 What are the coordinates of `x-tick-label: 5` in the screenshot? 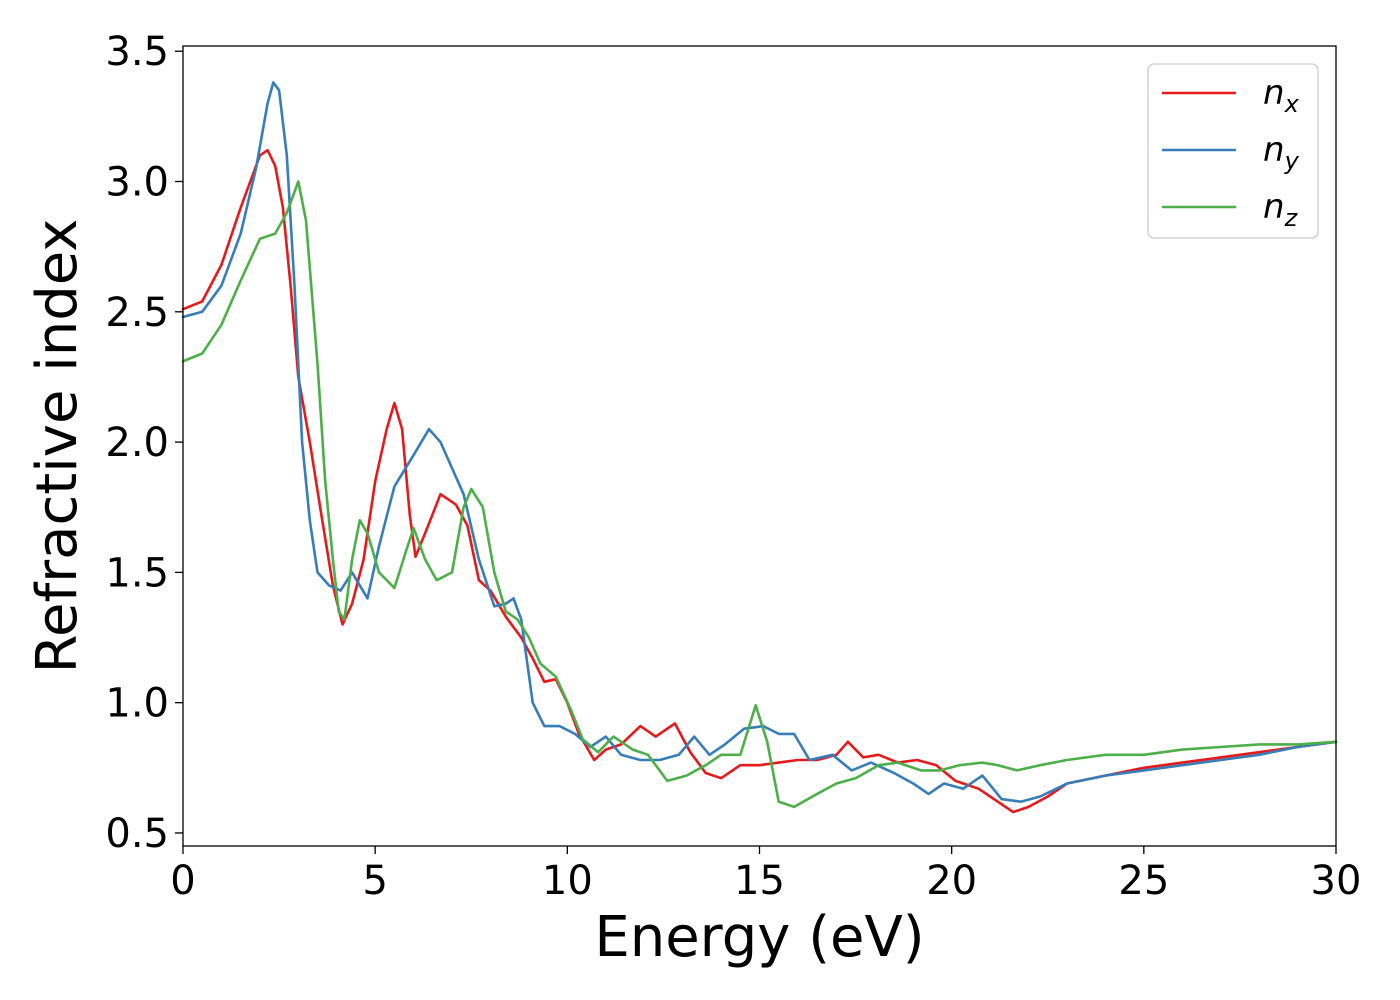 It's located at (374, 881).